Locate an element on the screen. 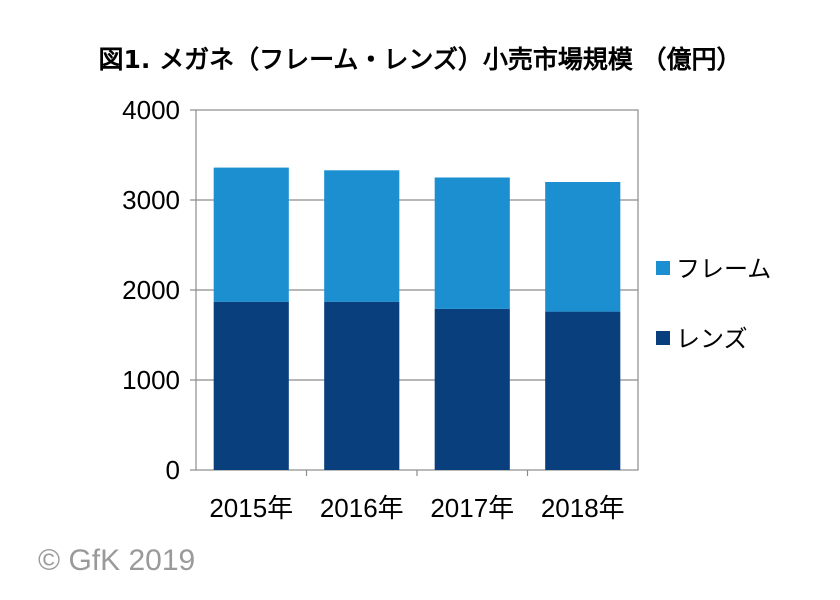  x-tick-label: 2015年 is located at coordinates (251, 508).